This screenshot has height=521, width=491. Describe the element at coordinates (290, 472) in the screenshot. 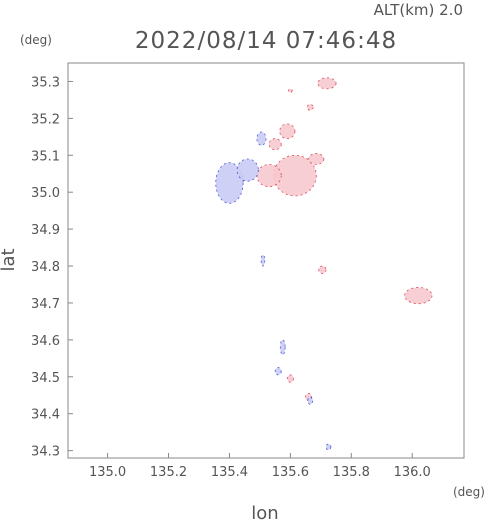

I see `x-tick-label: 135.6` at that location.